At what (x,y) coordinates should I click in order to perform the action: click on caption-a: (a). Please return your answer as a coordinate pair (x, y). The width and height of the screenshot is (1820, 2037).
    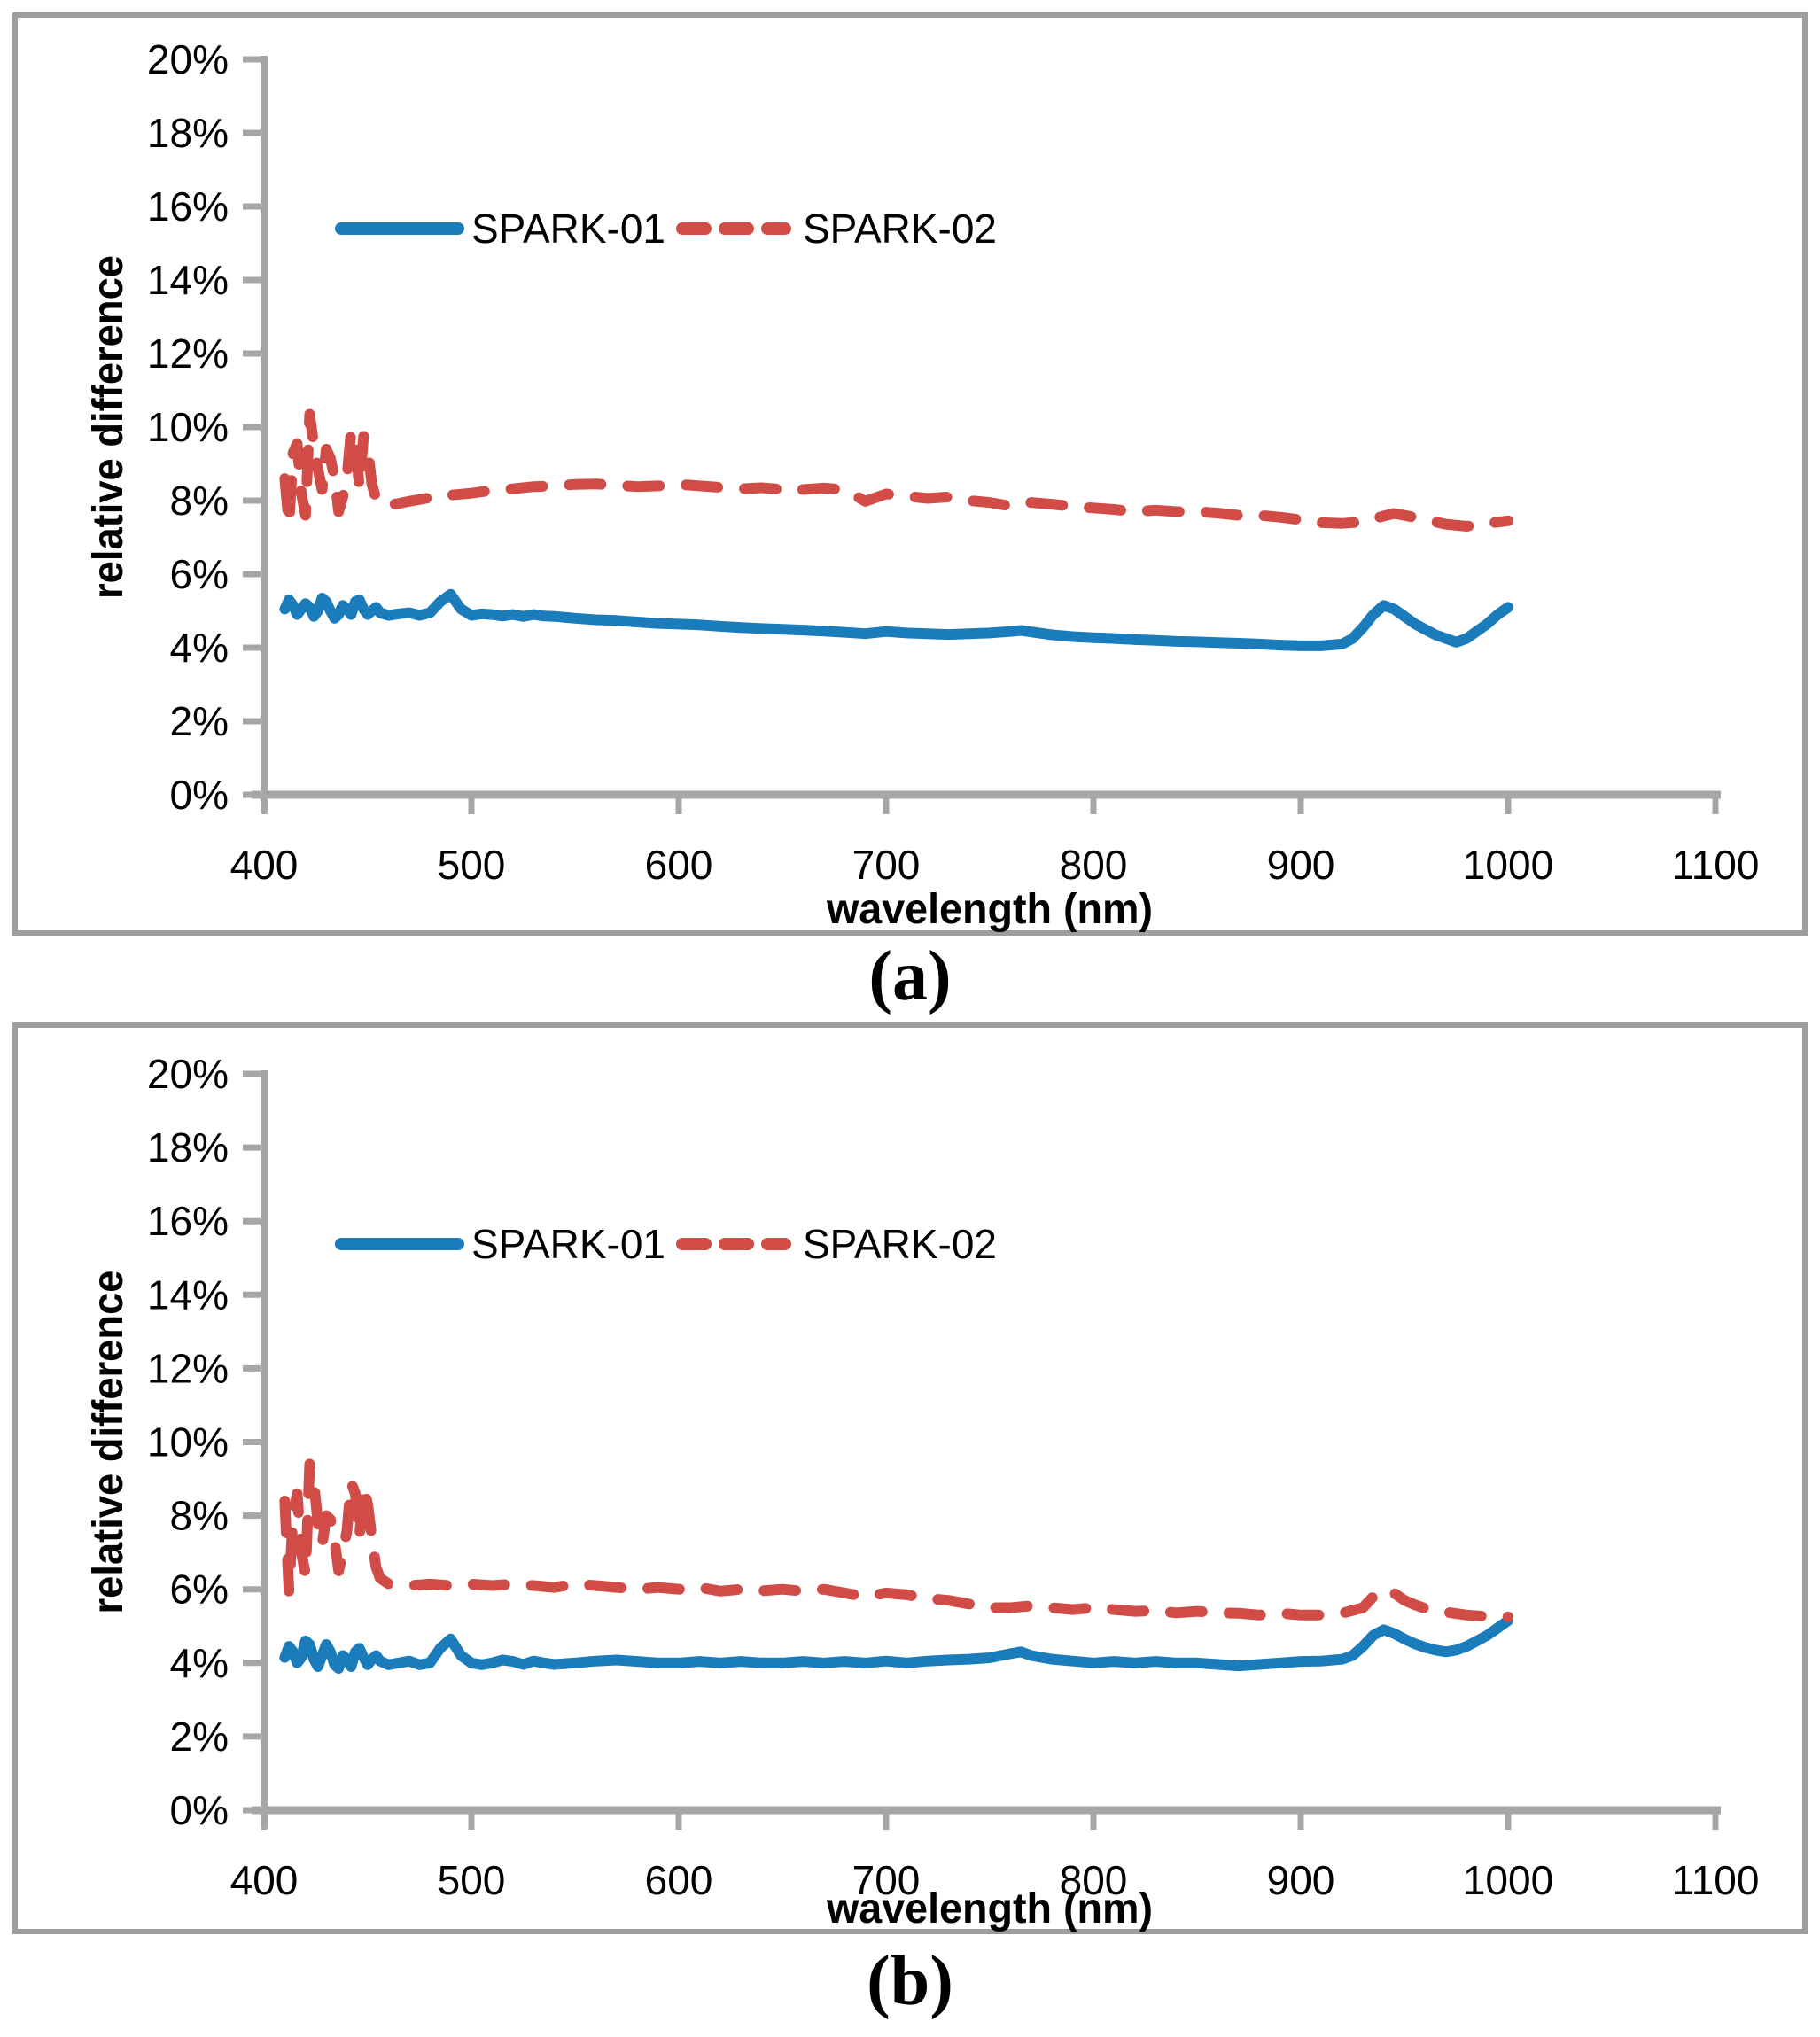
    Looking at the image, I should click on (909, 976).